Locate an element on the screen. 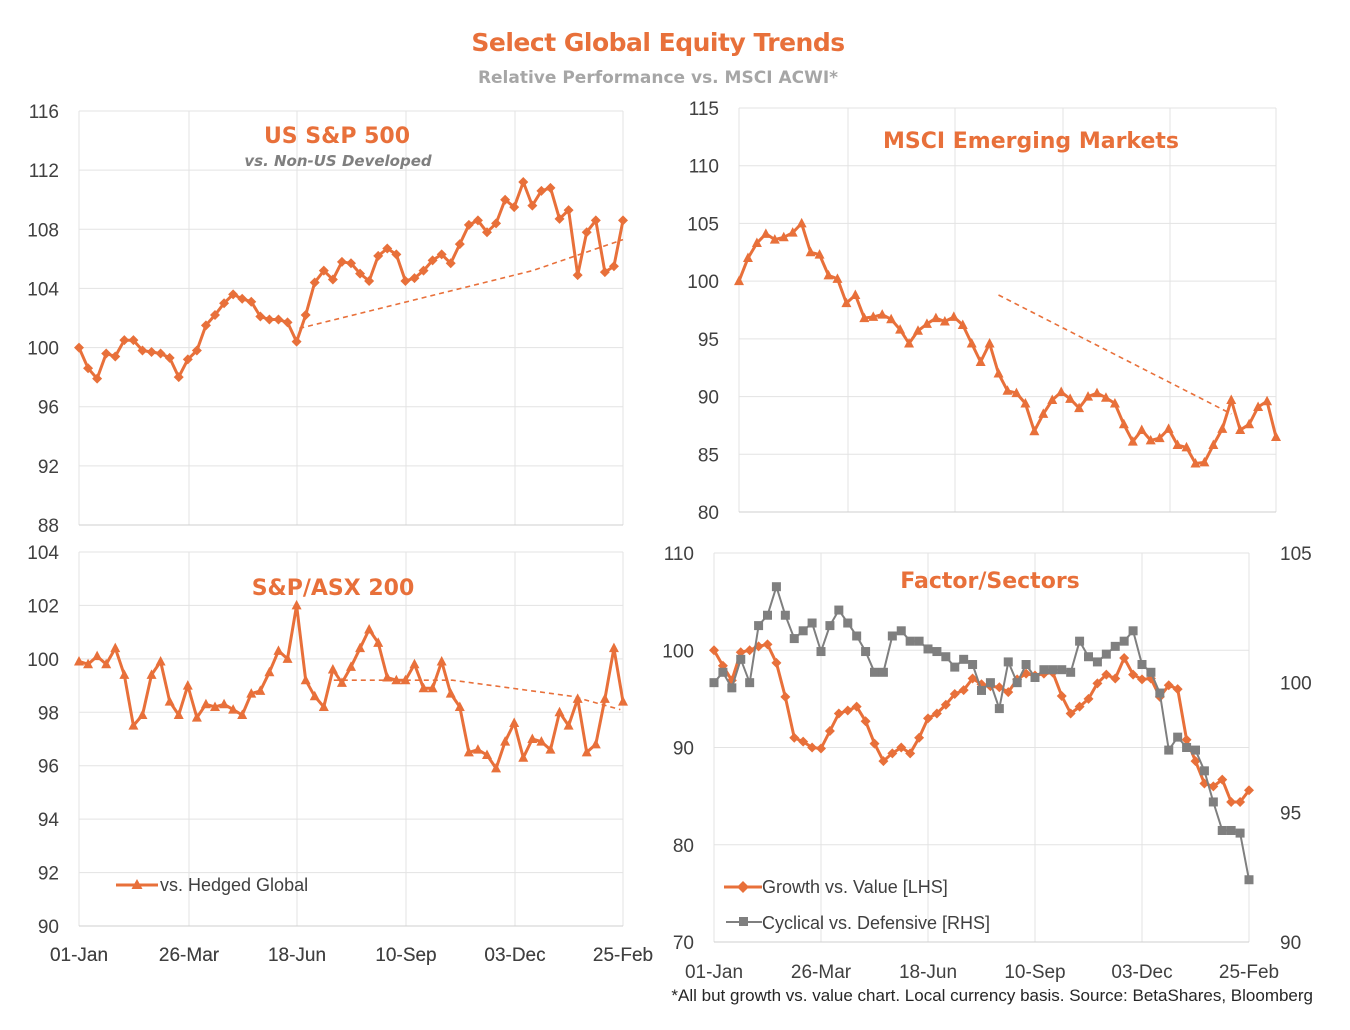 This screenshot has height=1030, width=1350. p3-ytick-right-2: 100 is located at coordinates (1296, 684).